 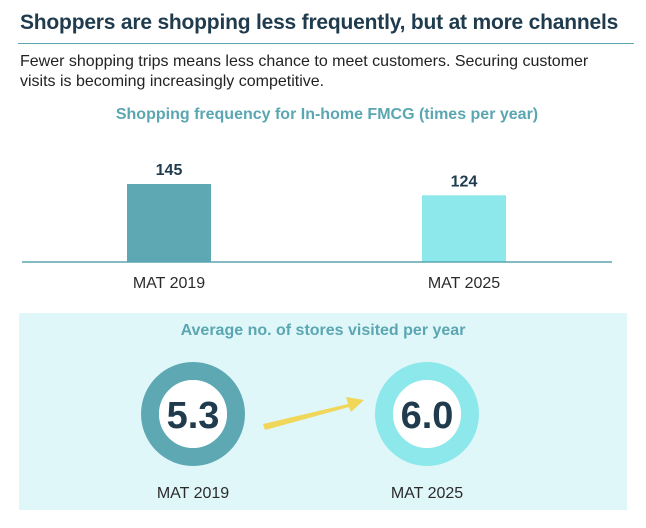 I want to click on title-divider, so click(x=326, y=43).